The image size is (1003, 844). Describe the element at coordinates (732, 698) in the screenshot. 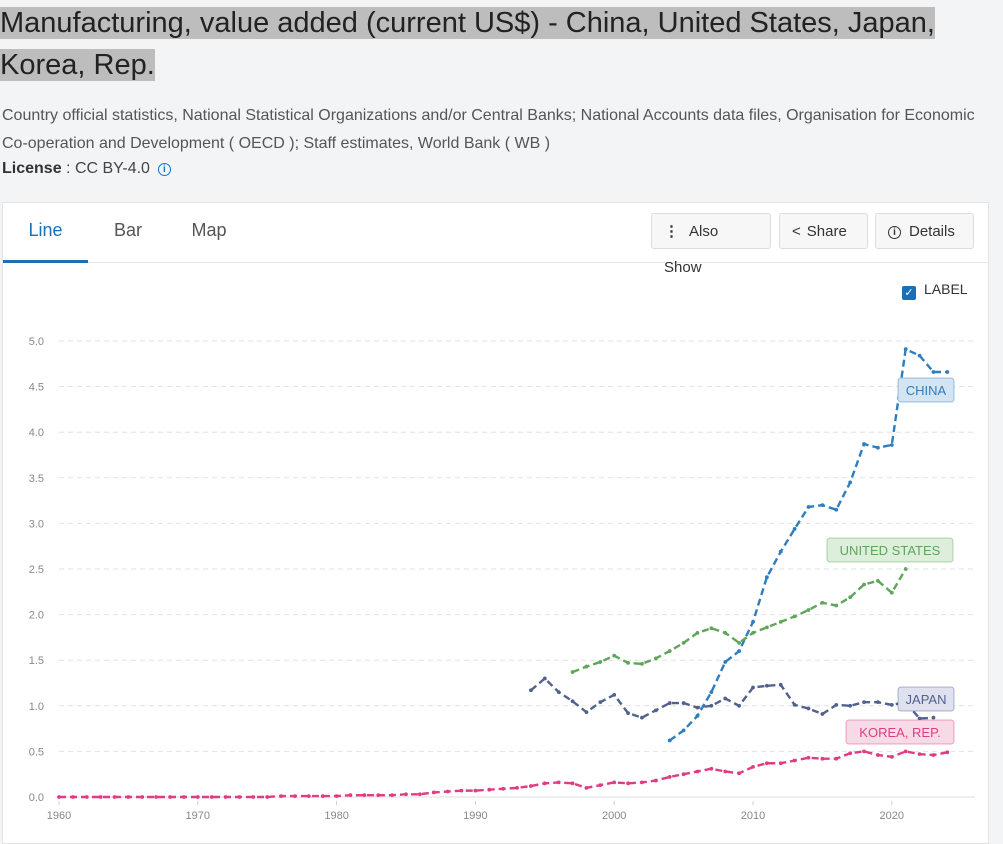

I see `series-line-japan` at that location.